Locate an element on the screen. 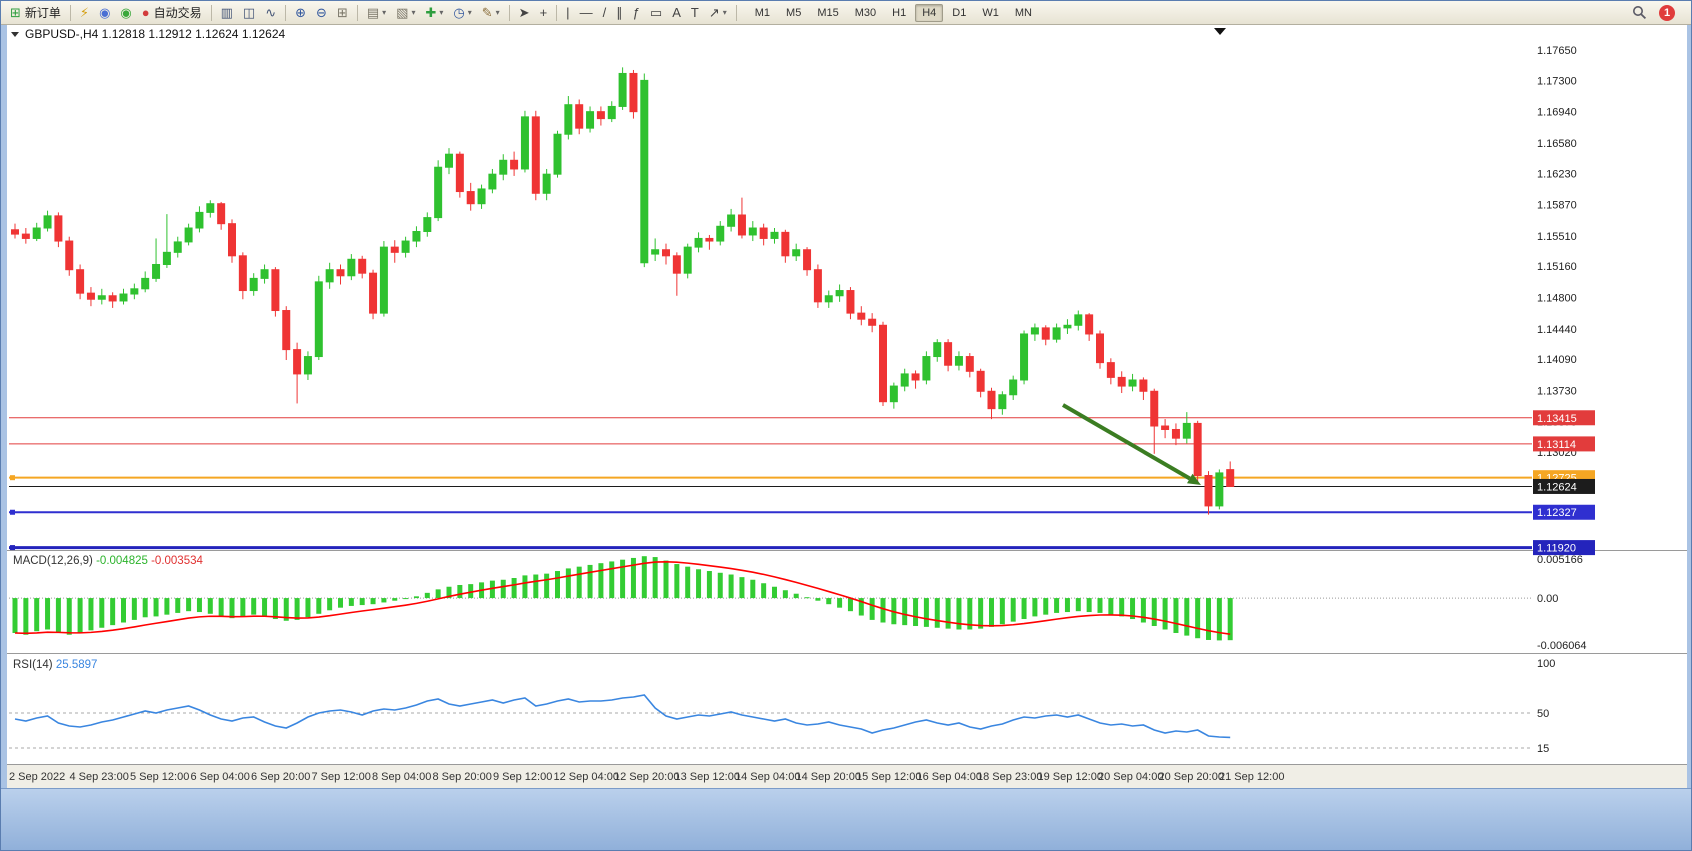 Image resolution: width=1692 pixels, height=851 pixels. arrows-button: ↗ ▾ is located at coordinates (718, 13).